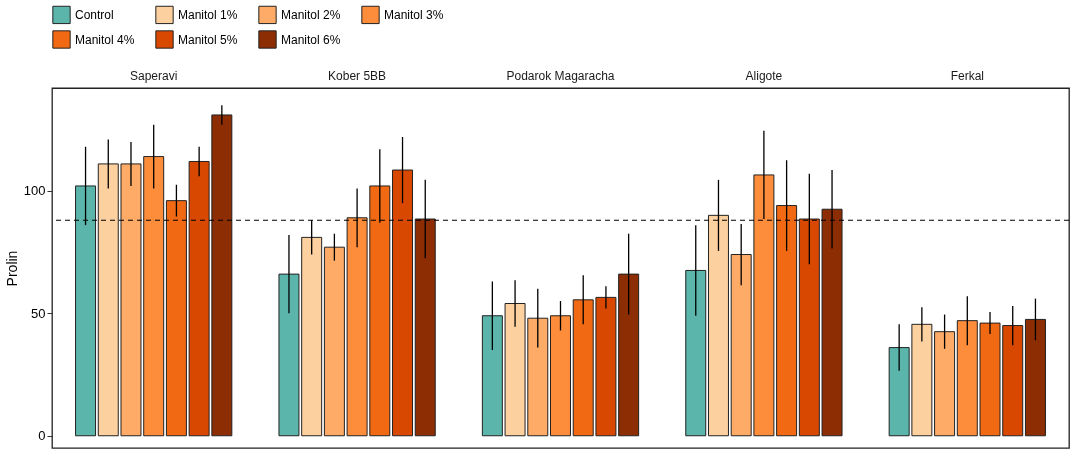 This screenshot has height=463, width=1085. Describe the element at coordinates (764, 75) in the screenshot. I see `x-tick-label: Aligote` at that location.